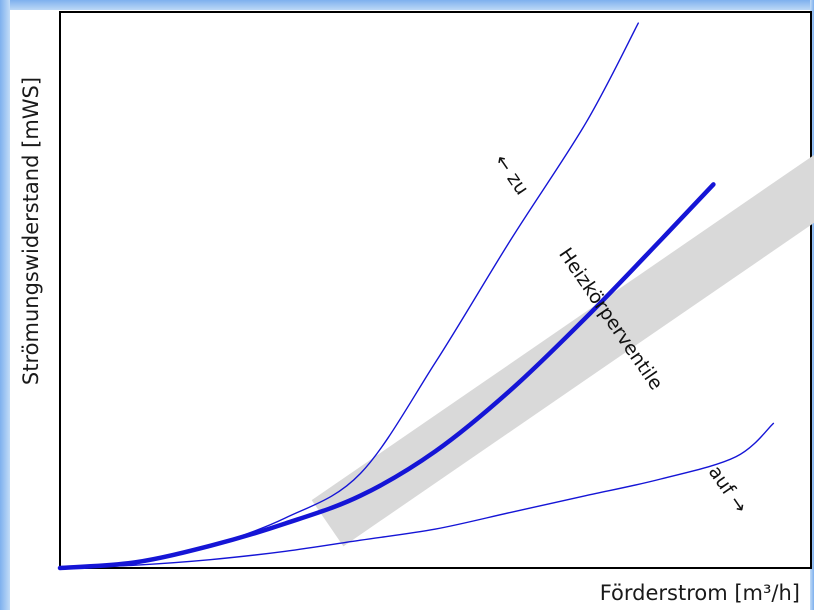 Image resolution: width=814 pixels, height=610 pixels. What do you see at coordinates (700, 593) in the screenshot?
I see `x-axis-label: Förderstrom [m³/h]` at bounding box center [700, 593].